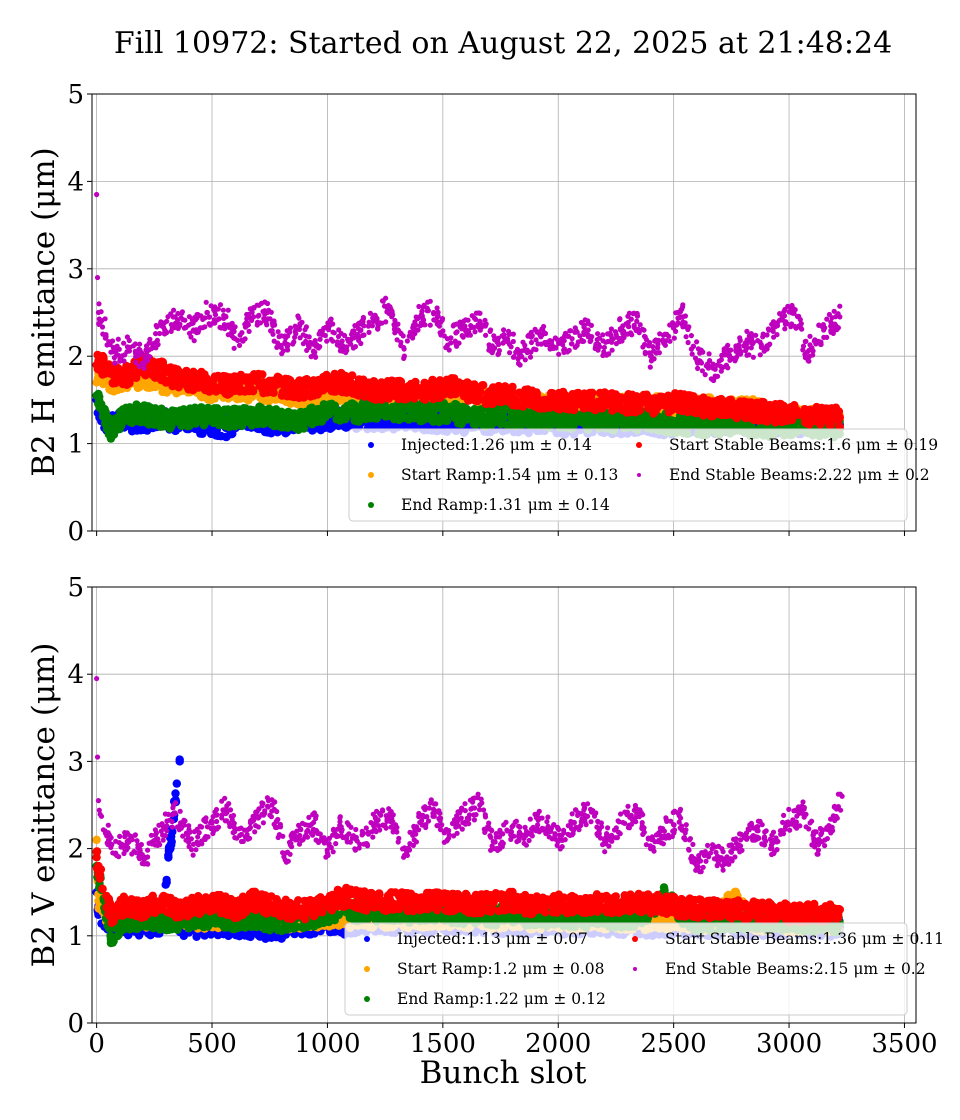 The image size is (960, 1120). I want to click on point-injected, so click(143, 429).